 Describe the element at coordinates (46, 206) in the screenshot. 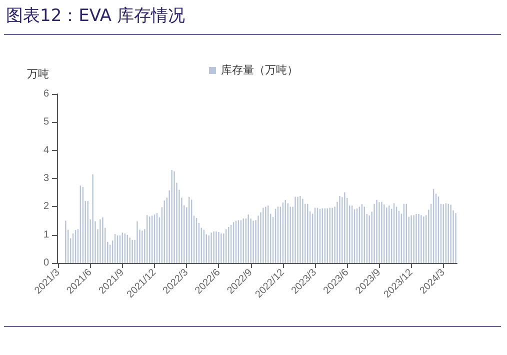

I see `y-tick-label: 2` at that location.